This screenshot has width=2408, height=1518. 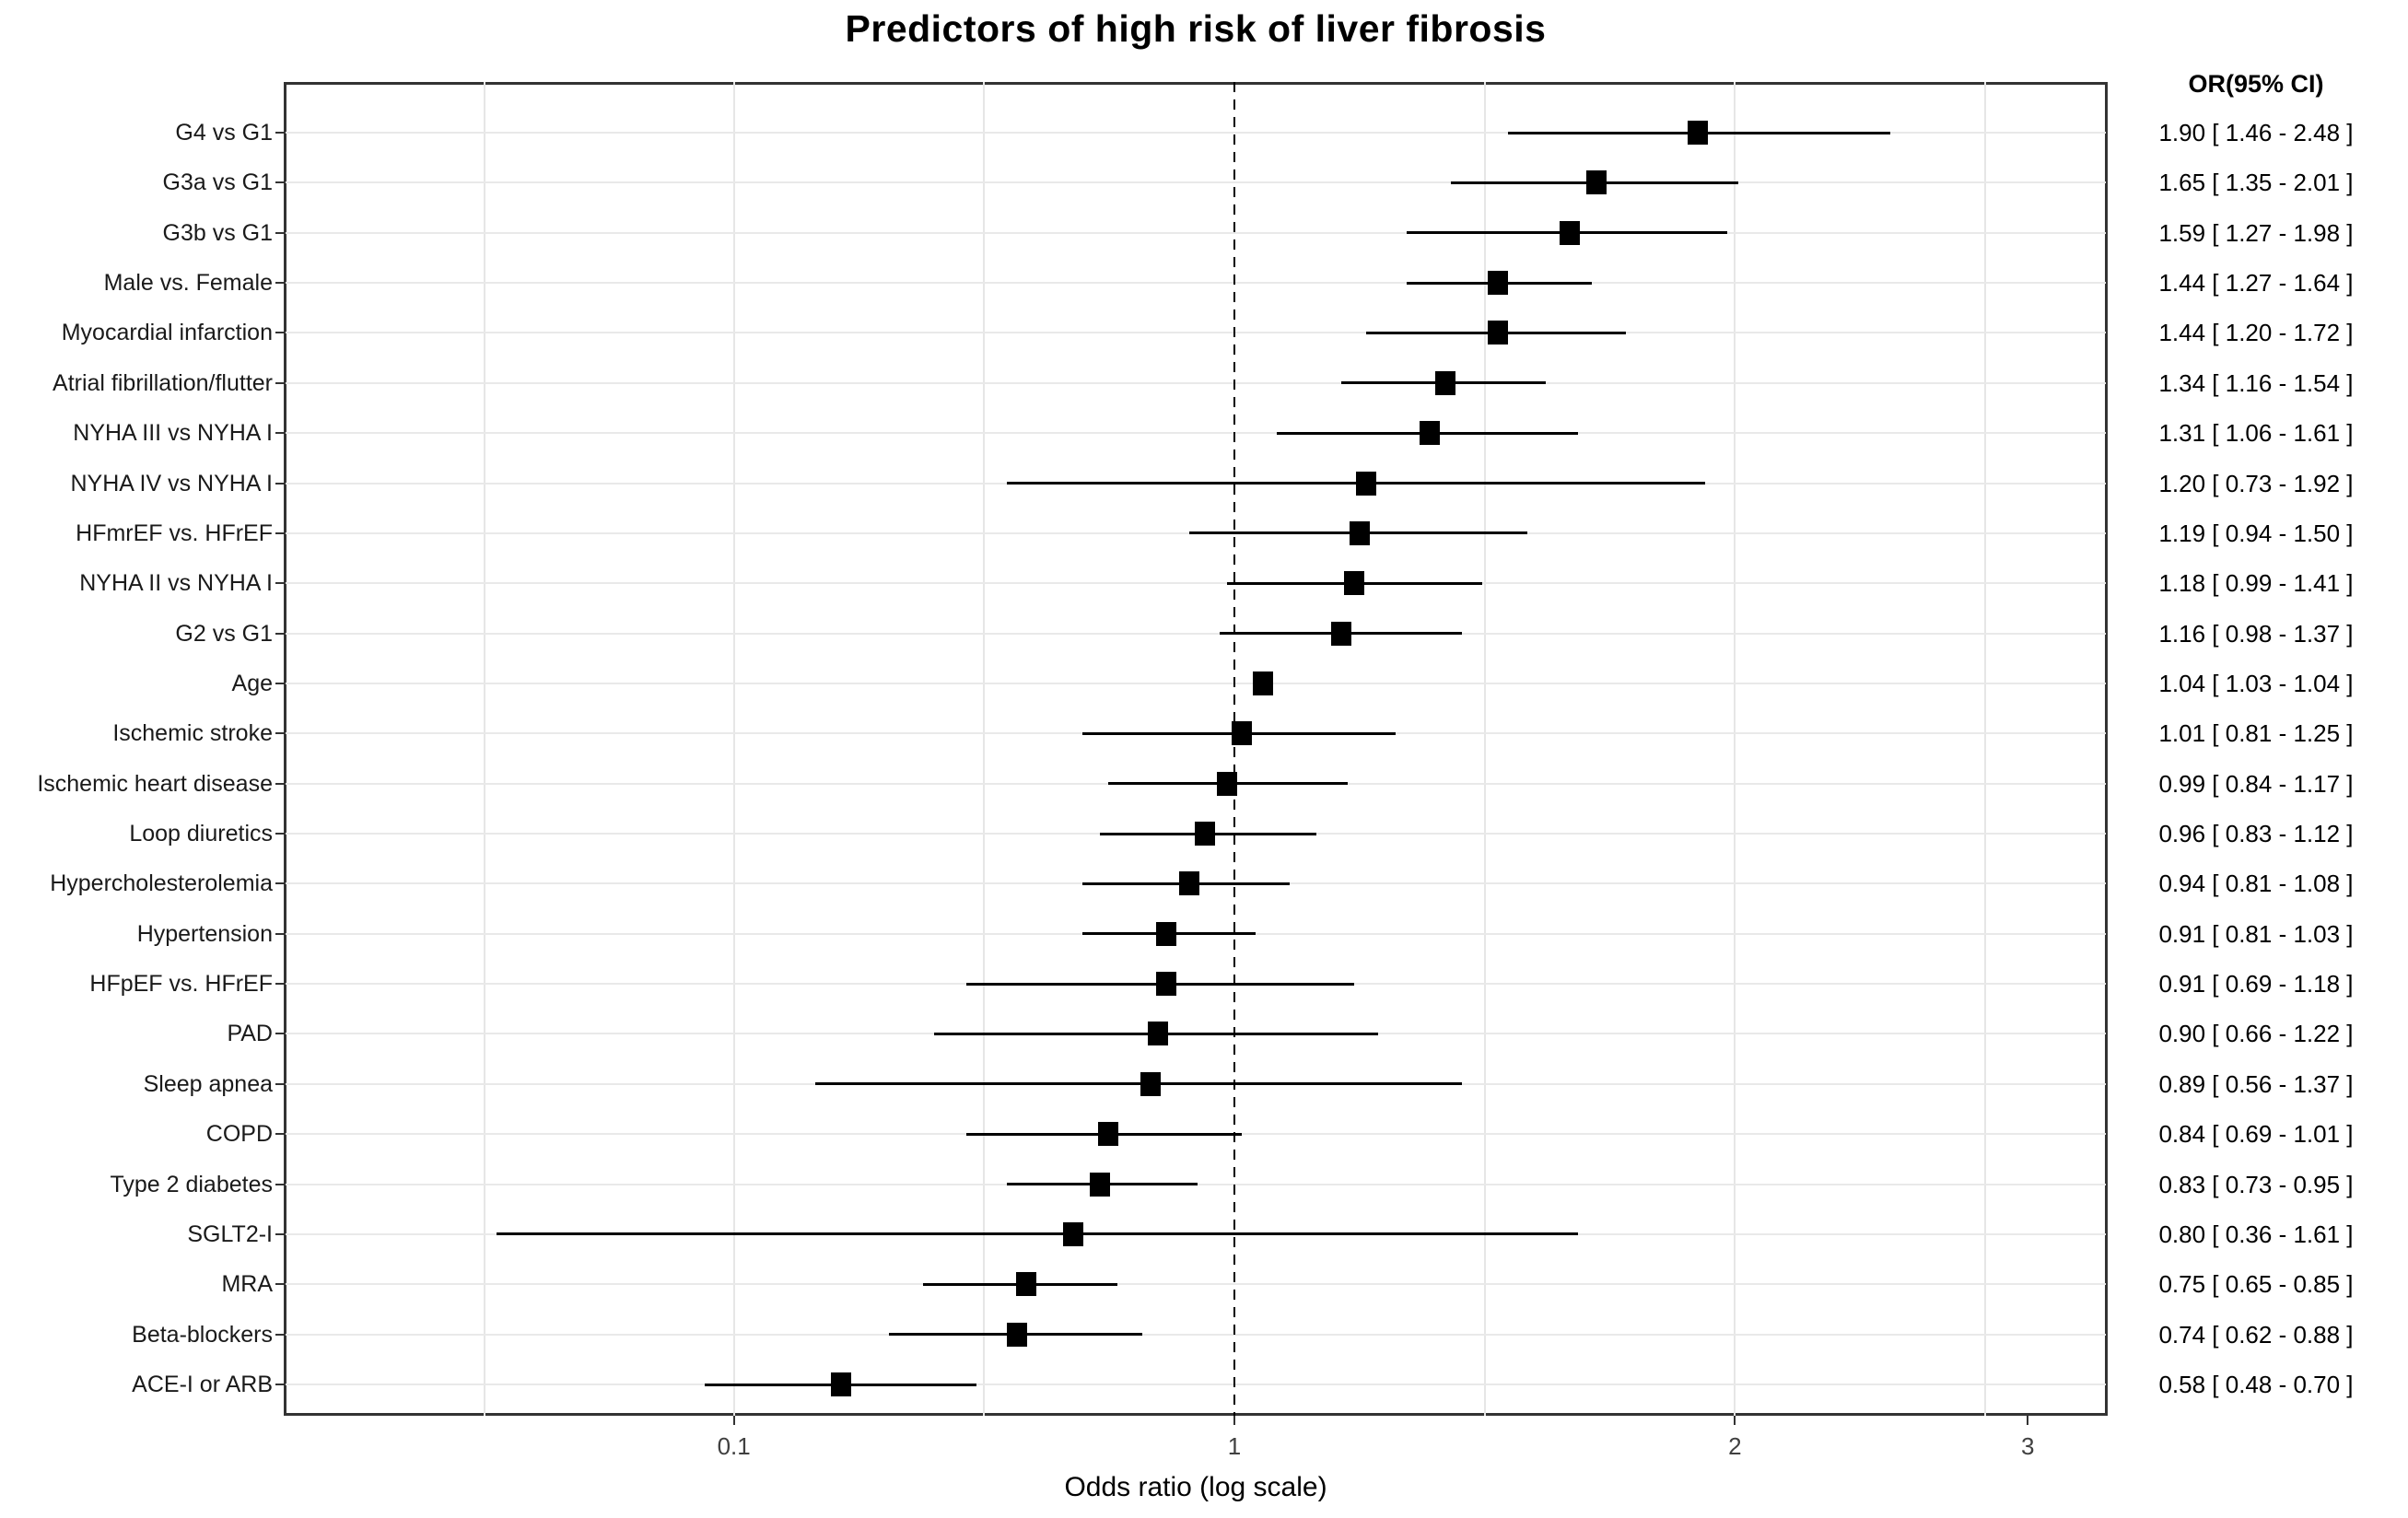 I want to click on row-label: ACE-I or ARB, so click(x=203, y=1384).